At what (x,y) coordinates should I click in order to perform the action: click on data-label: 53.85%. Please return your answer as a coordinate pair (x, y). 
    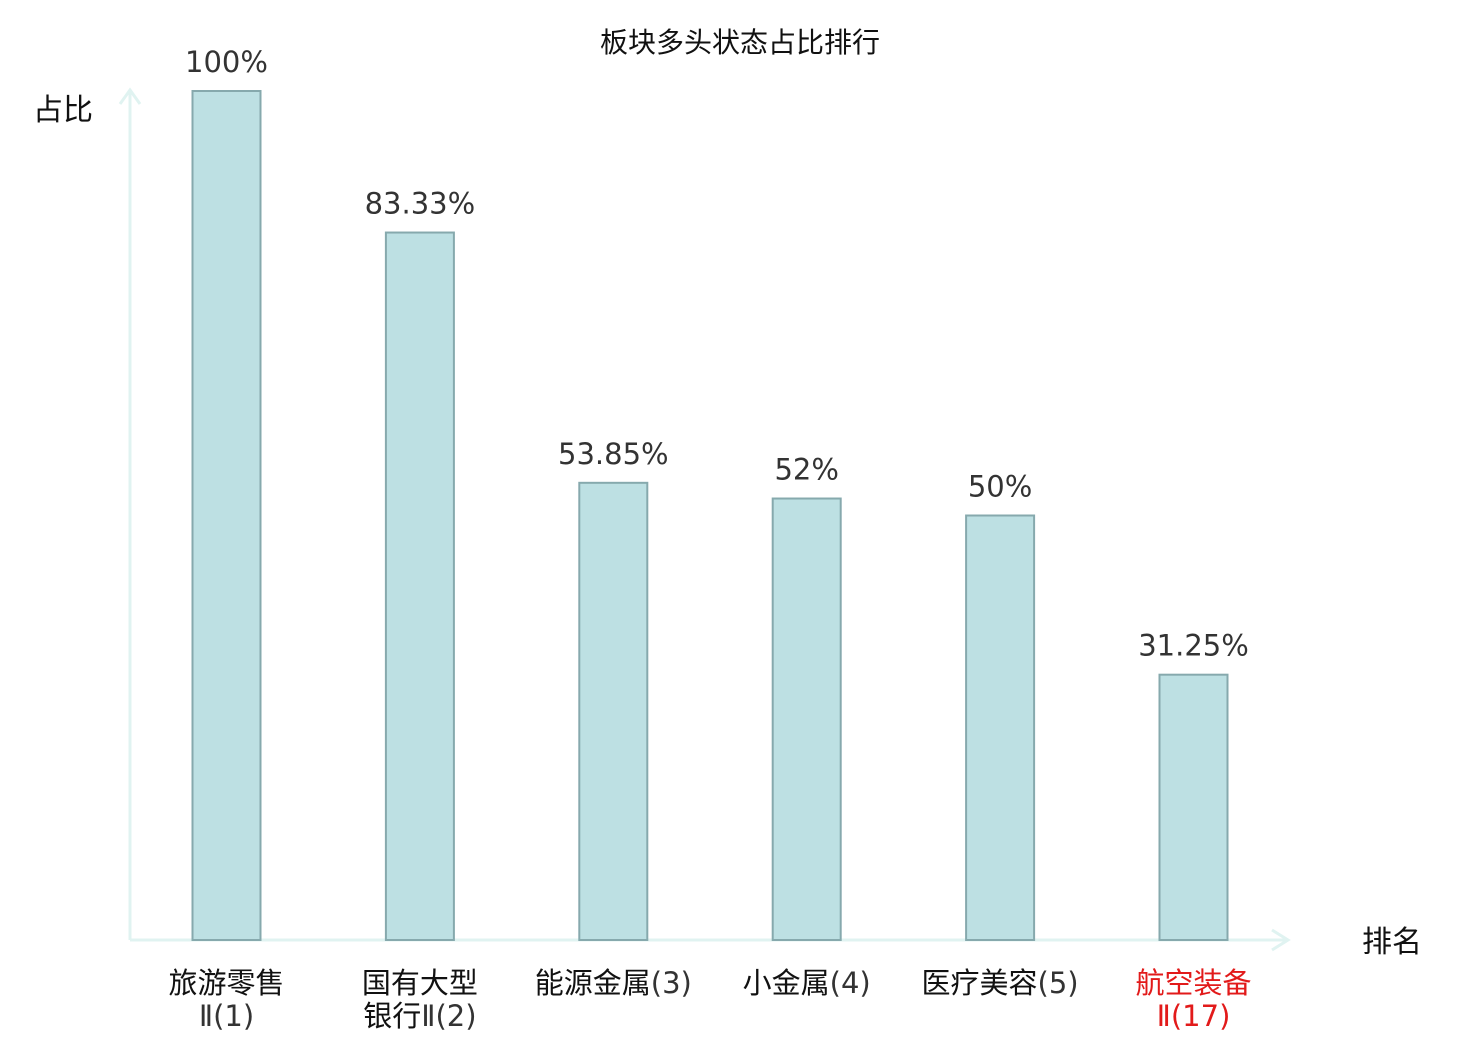
    Looking at the image, I should click on (613, 454).